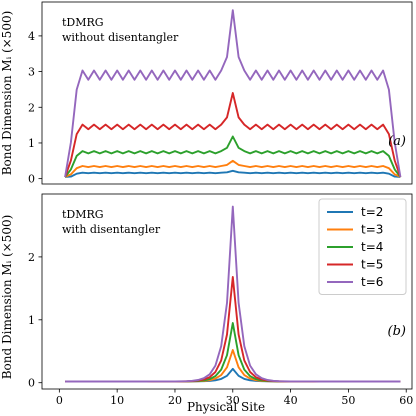 Image resolution: width=416 pixels, height=416 pixels. Describe the element at coordinates (406, 400) in the screenshot. I see `x-tick-label: 60` at that location.